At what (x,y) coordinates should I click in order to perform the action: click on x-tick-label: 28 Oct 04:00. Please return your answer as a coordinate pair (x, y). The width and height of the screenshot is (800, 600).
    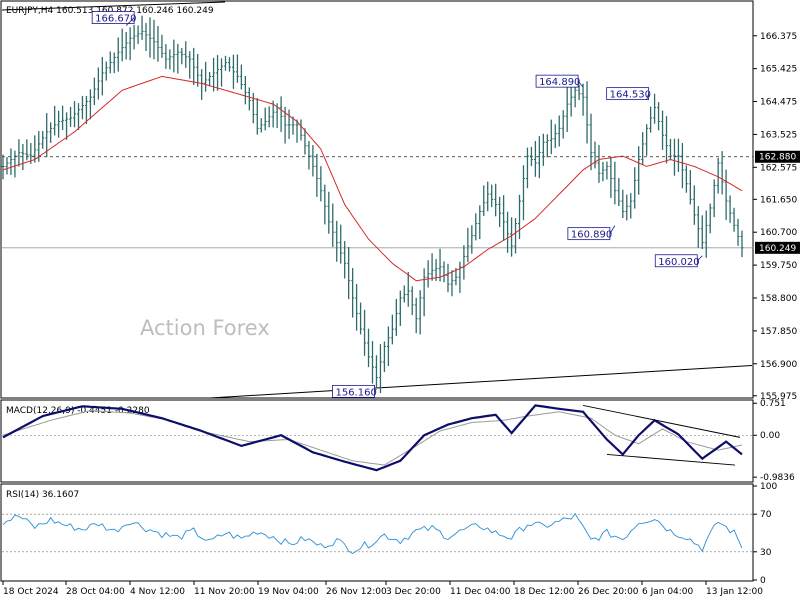
    Looking at the image, I should click on (95, 592).